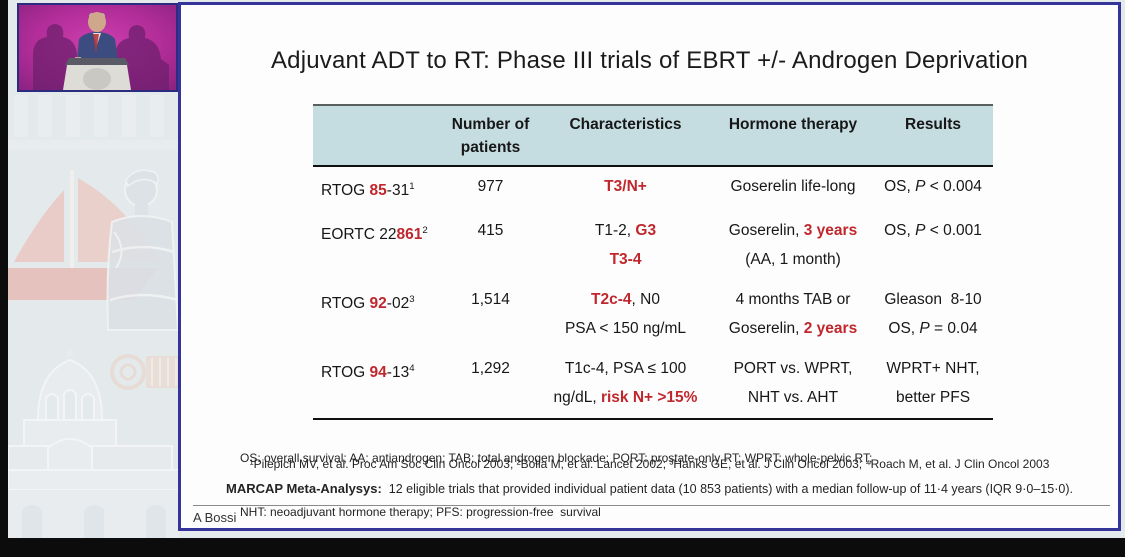 The height and width of the screenshot is (557, 1125). Describe the element at coordinates (625, 314) in the screenshot. I see `table-cell: T2c-4, N0 PSA < 150 ng/mL` at that location.